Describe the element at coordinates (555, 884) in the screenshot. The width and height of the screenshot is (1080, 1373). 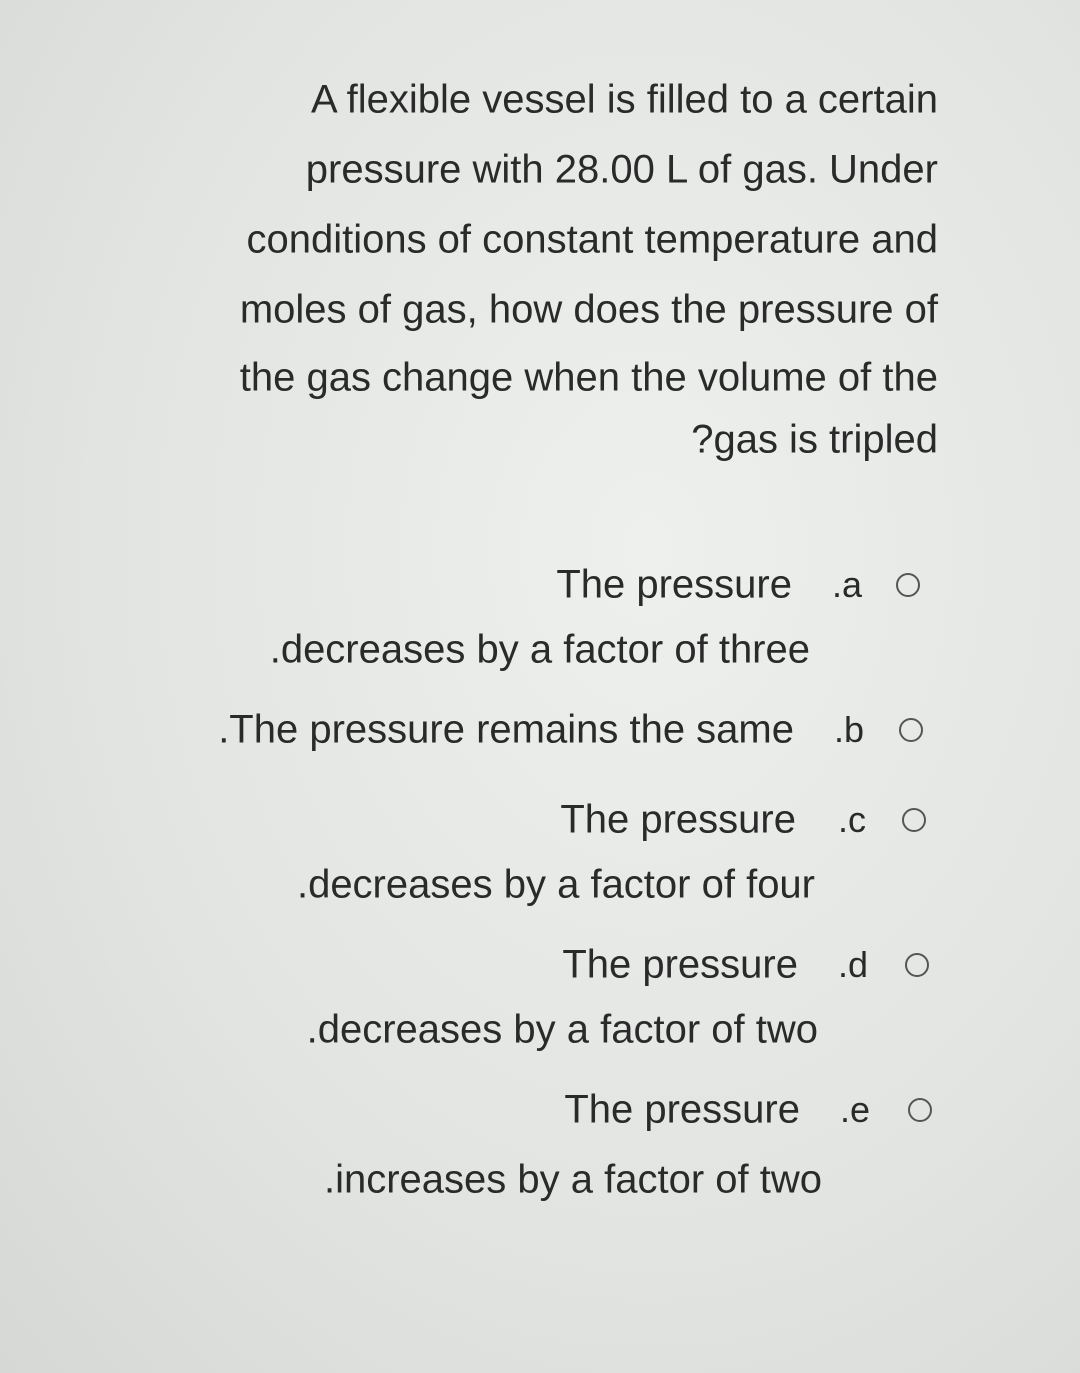
I see `option-text: .decreases by a factor of four` at that location.